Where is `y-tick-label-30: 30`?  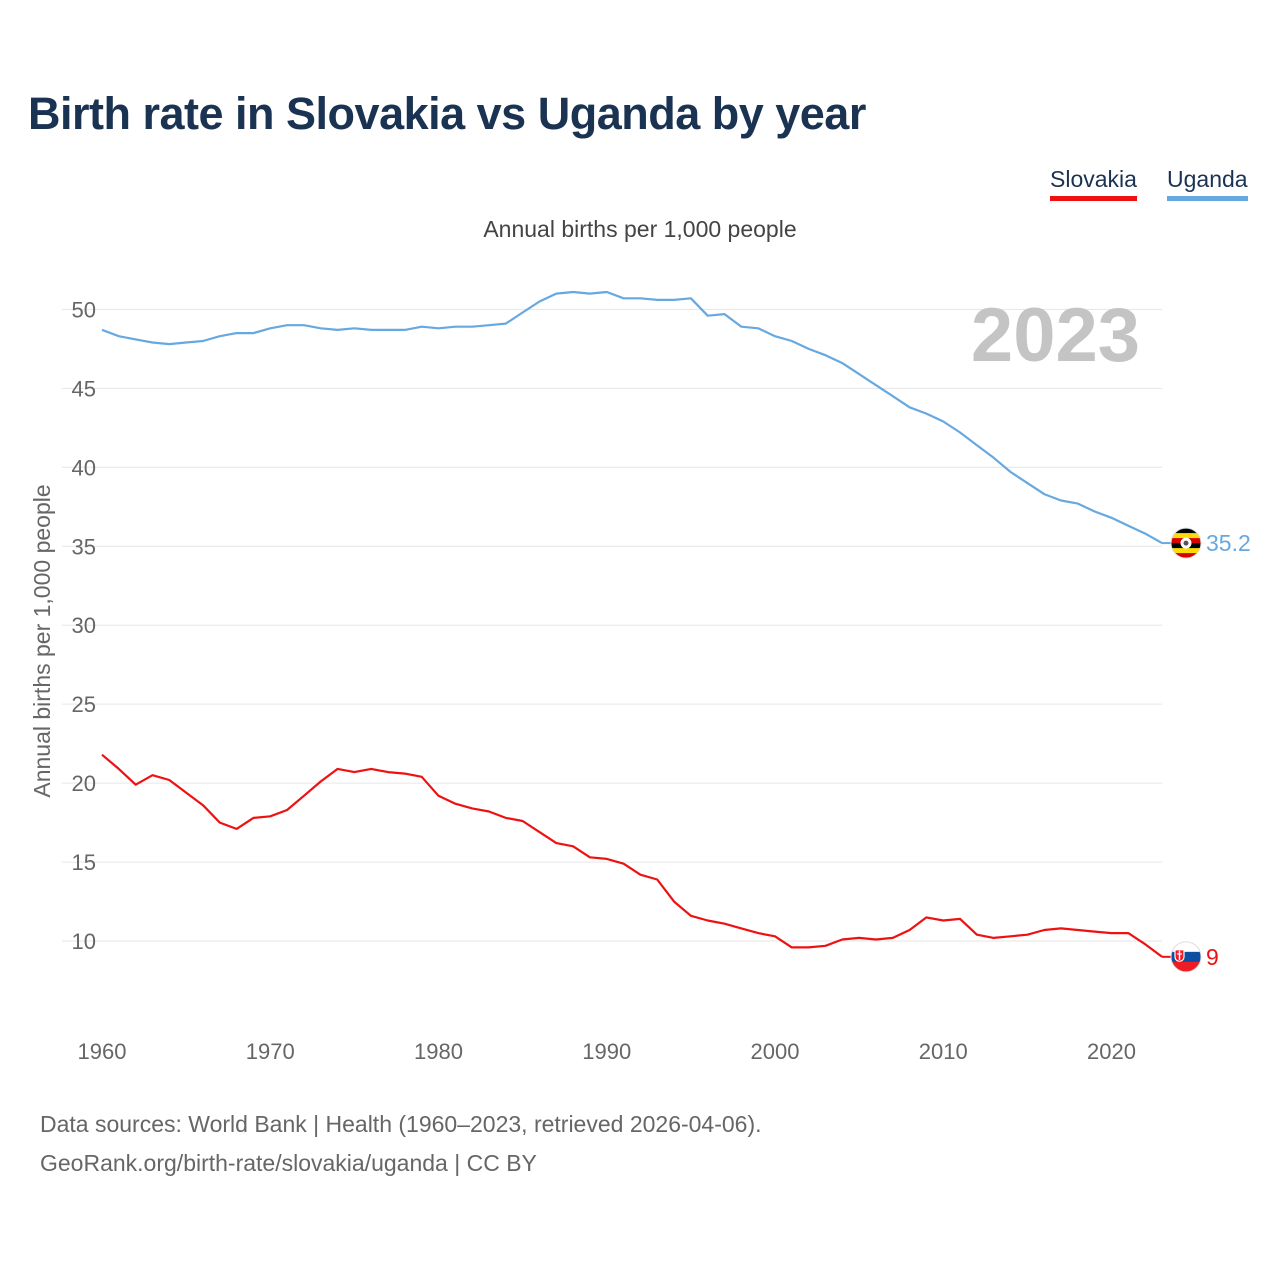 y-tick-label-30: 30 is located at coordinates (84, 625).